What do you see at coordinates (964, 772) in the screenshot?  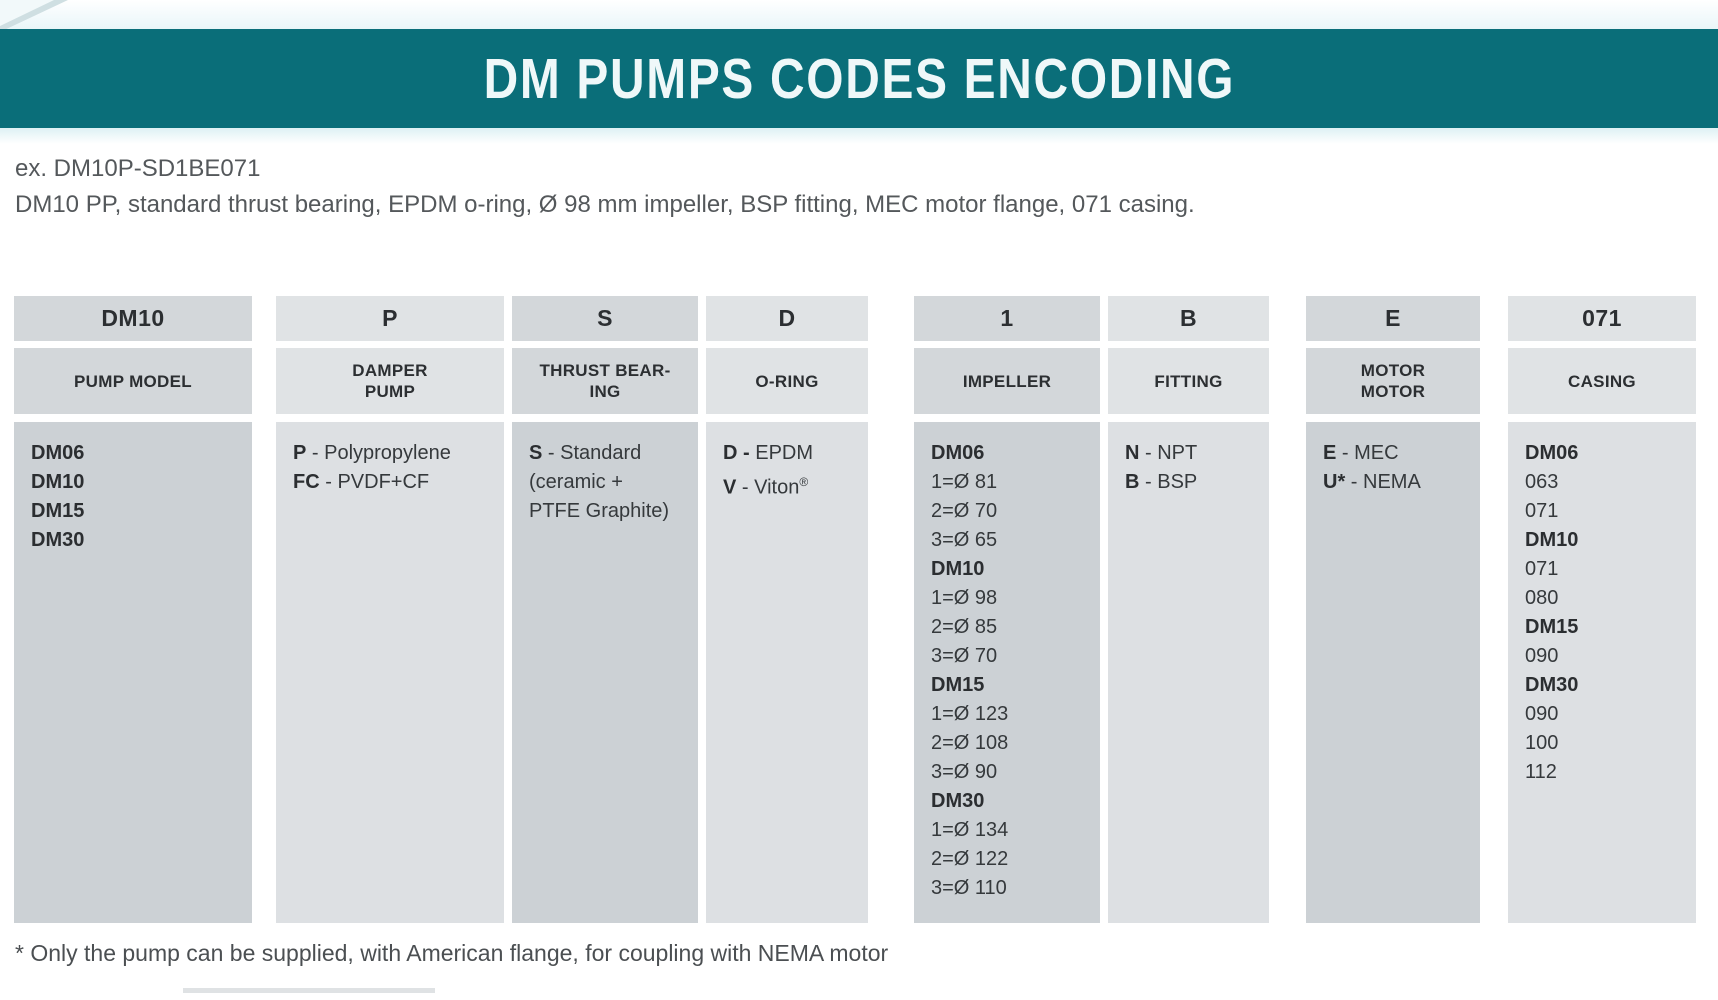 I see `body-line: 3=Ø 90` at bounding box center [964, 772].